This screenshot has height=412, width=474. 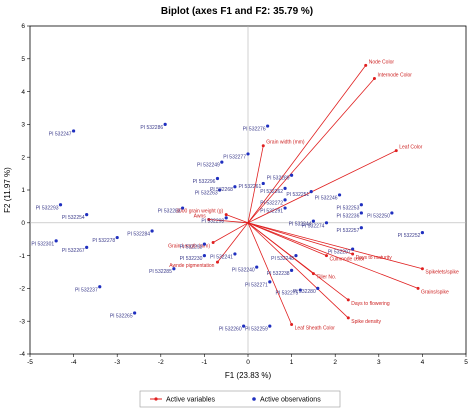 What do you see at coordinates (366, 322) in the screenshot?
I see `variable-label-spike-density: Spike density` at bounding box center [366, 322].